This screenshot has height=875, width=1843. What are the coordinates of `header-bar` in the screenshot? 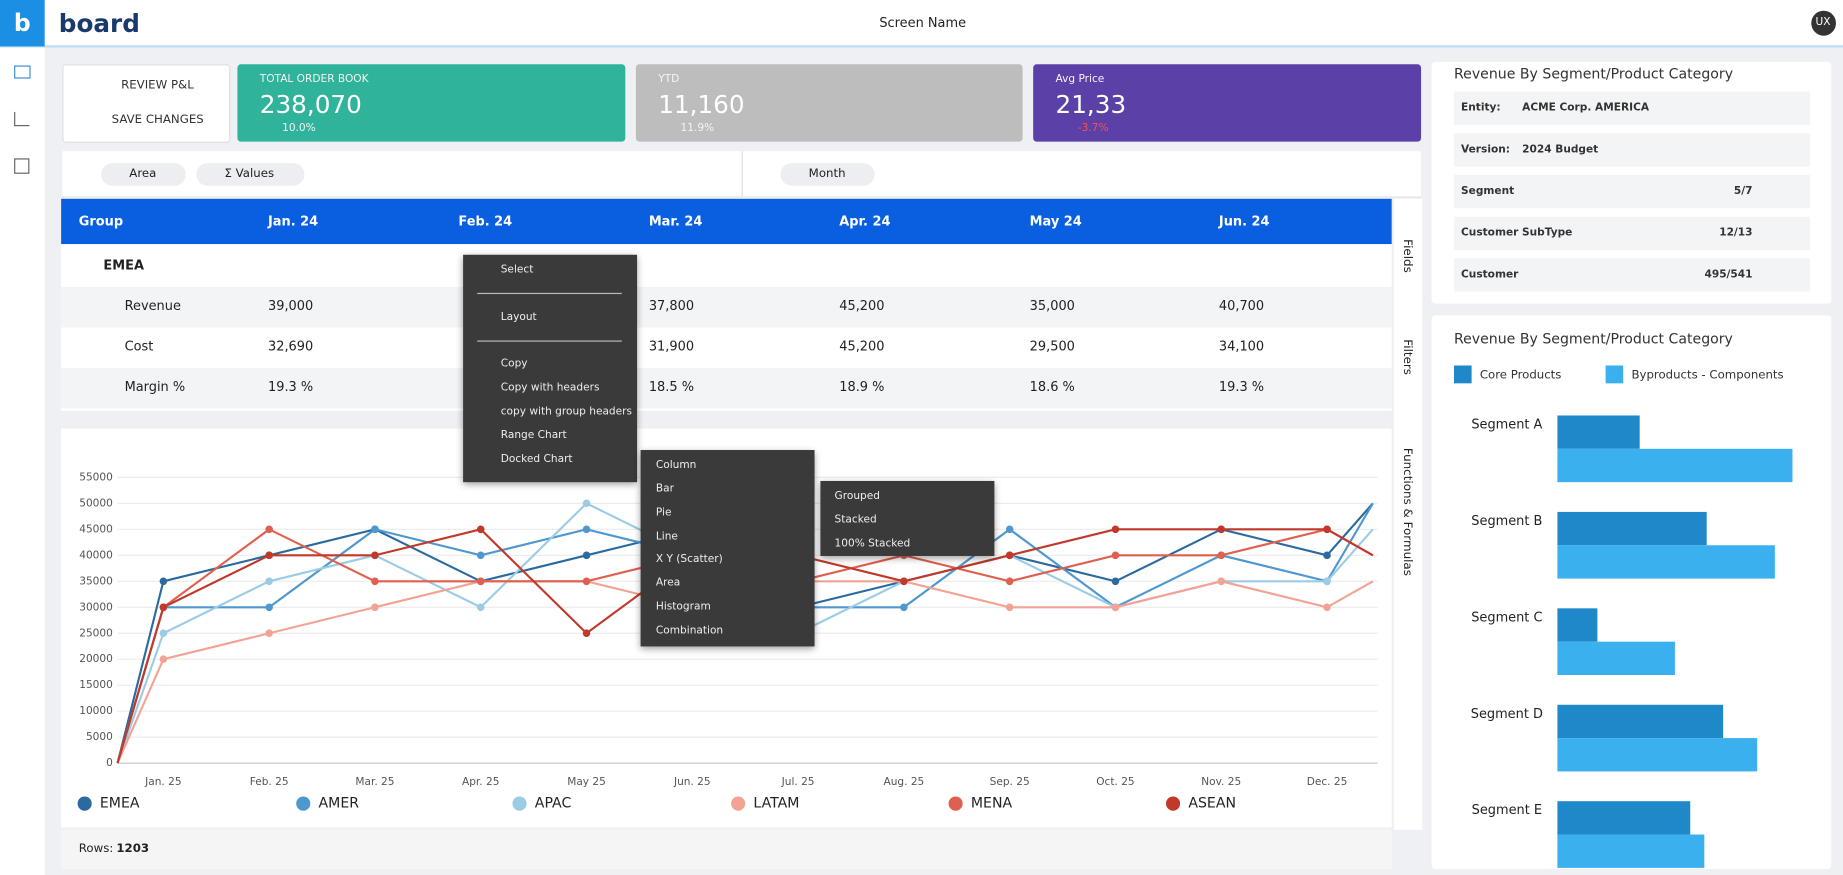 It's located at (921, 24).